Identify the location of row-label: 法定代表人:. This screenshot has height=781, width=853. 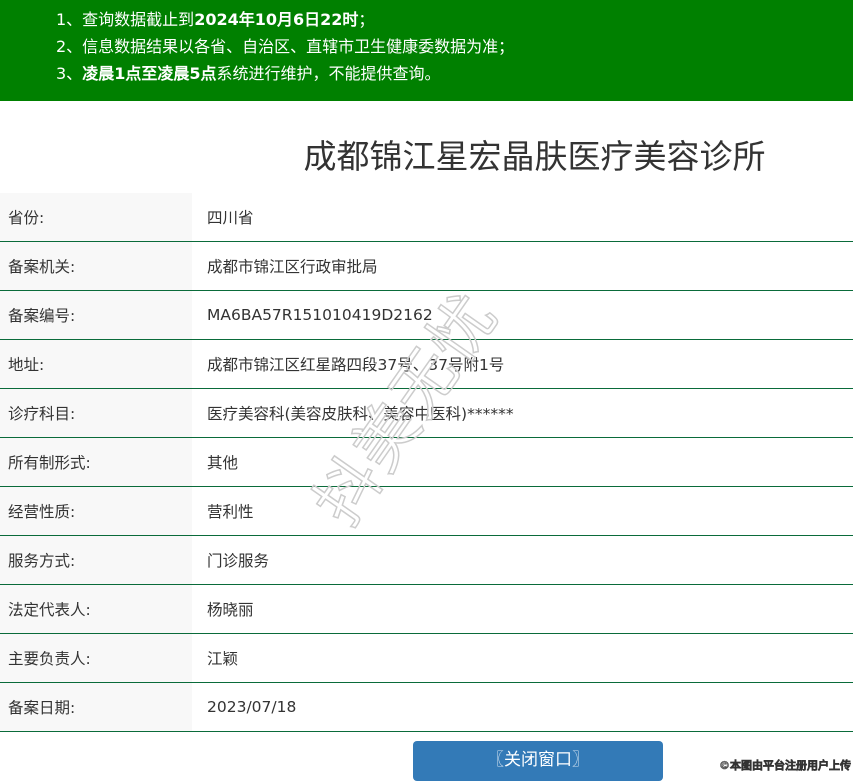
(96, 609).